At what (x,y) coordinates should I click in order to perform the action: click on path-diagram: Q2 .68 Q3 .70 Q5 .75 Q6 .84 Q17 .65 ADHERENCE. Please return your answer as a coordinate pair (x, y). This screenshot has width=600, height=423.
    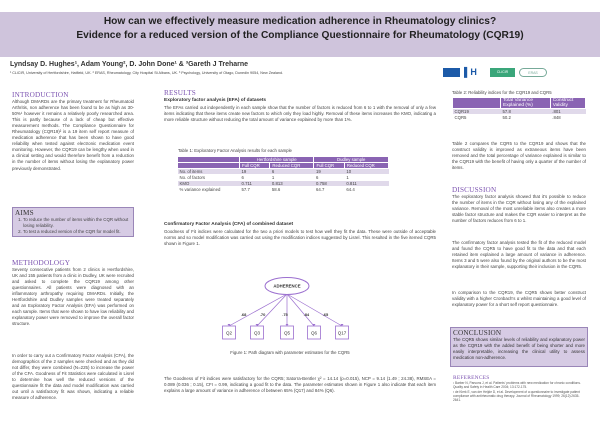
    Looking at the image, I should click on (285, 308).